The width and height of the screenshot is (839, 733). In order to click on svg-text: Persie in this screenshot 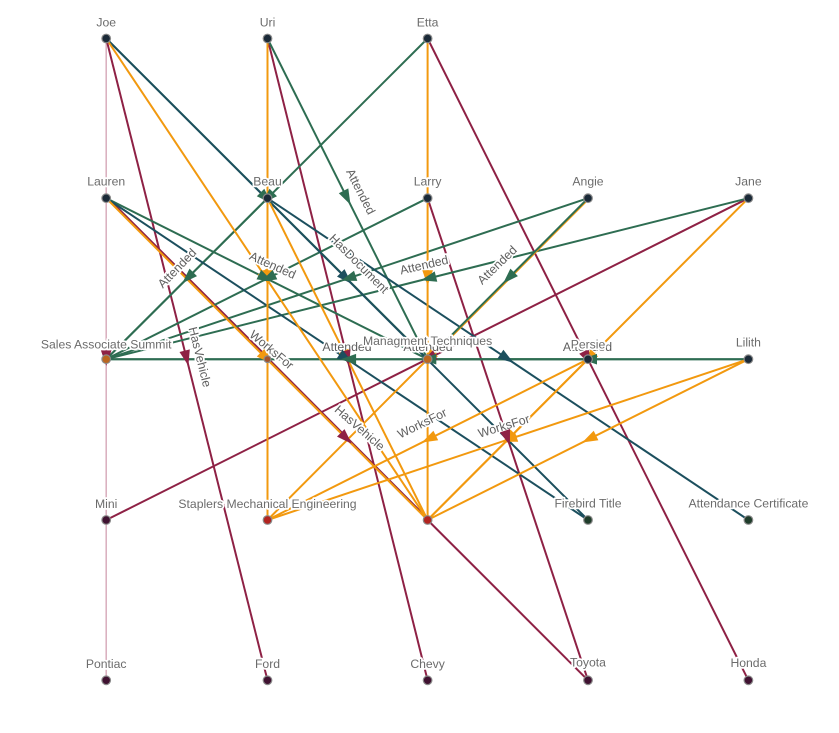, I will do `click(588, 345)`.